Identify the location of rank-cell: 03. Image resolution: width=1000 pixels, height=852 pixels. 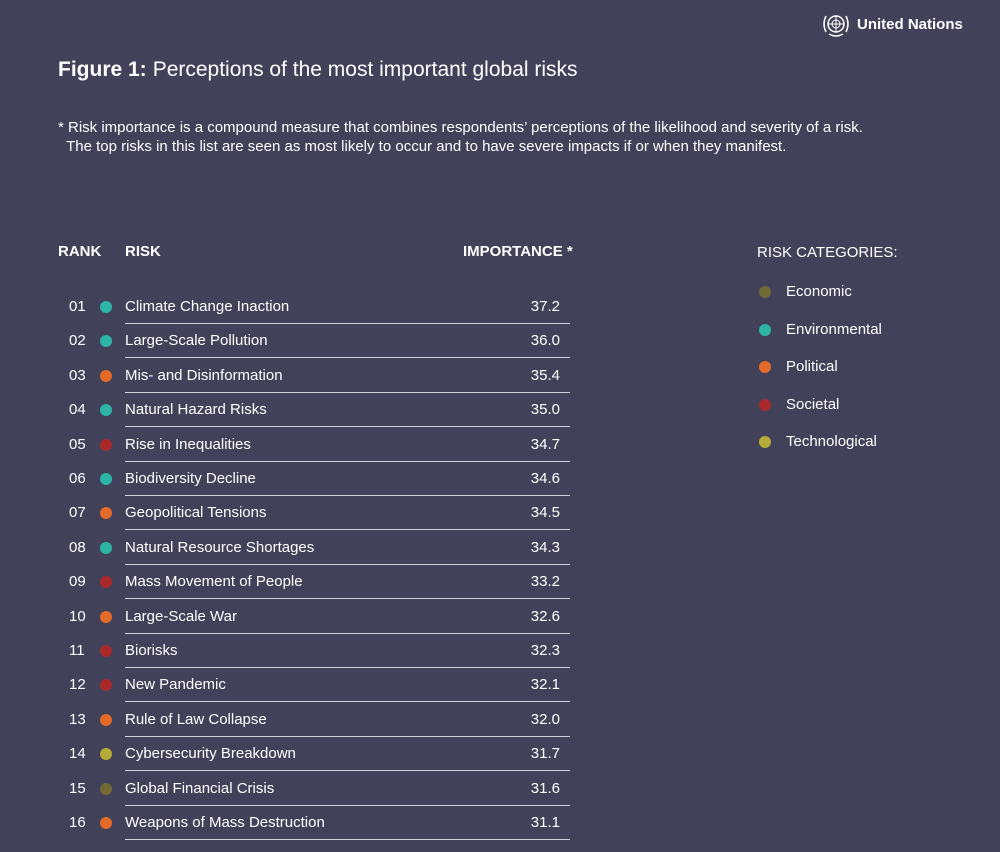
(77, 375).